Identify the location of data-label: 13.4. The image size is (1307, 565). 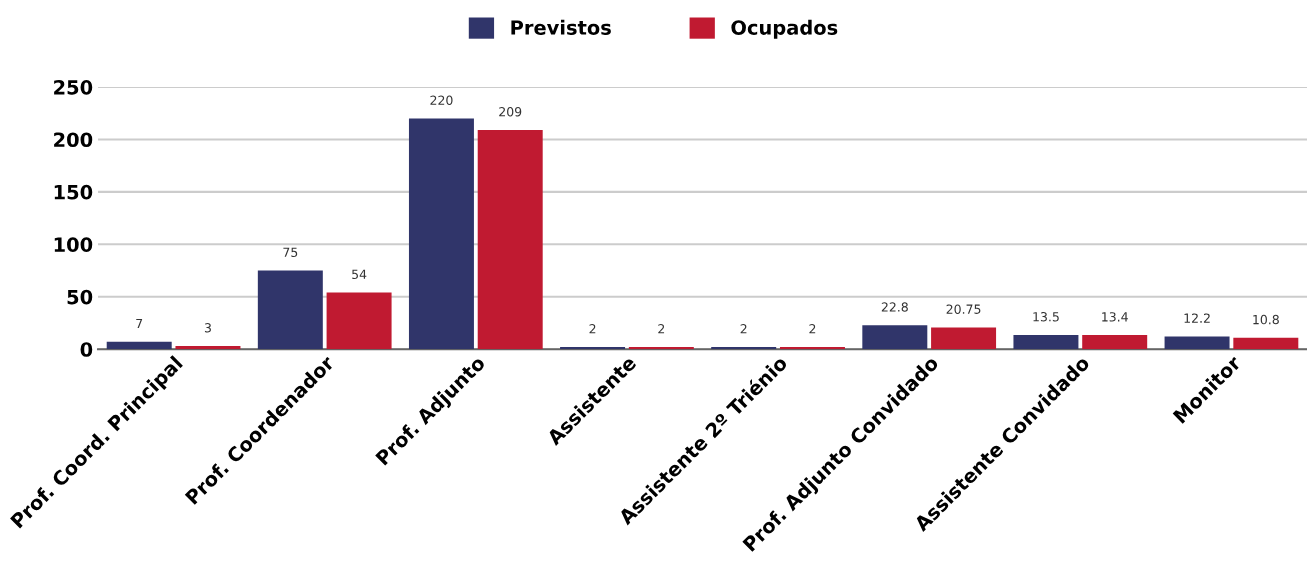
(1115, 317).